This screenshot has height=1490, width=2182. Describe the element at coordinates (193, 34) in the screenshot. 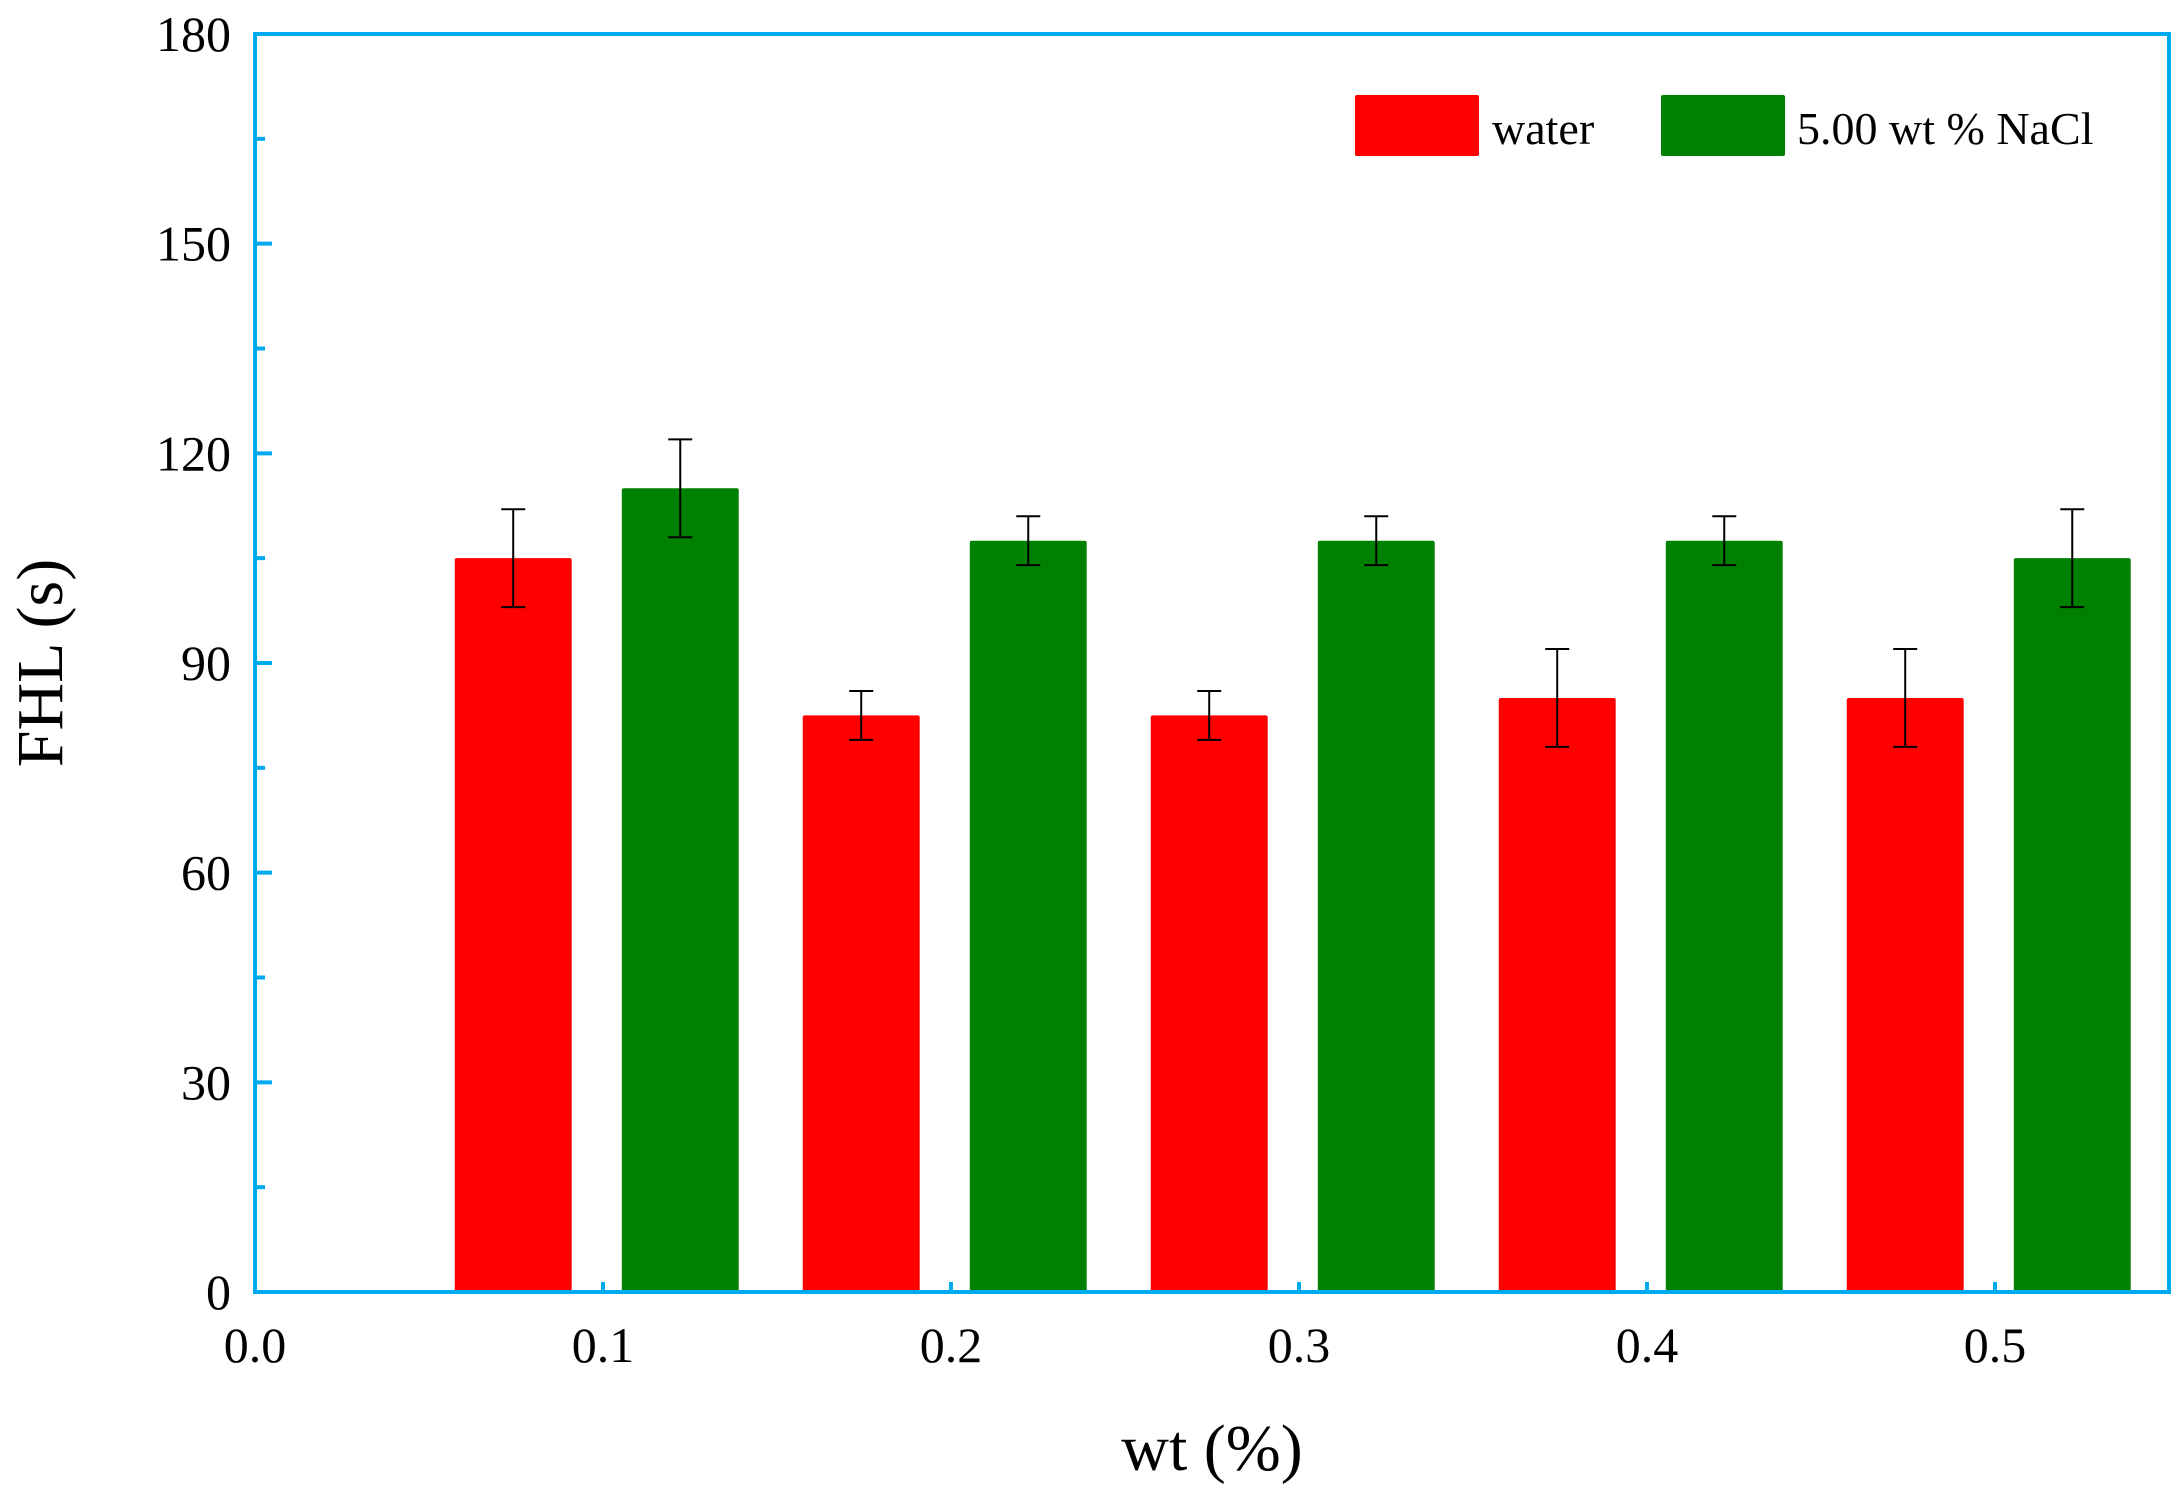

I see `y-tick-label: 180` at that location.